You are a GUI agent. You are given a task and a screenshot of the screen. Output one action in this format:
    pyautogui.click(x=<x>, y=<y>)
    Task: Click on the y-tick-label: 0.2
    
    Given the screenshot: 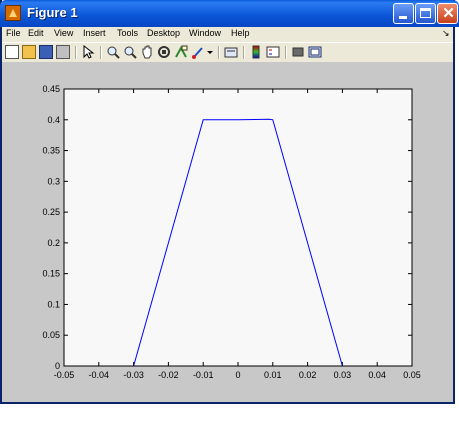 What is the action you would take?
    pyautogui.click(x=53, y=243)
    